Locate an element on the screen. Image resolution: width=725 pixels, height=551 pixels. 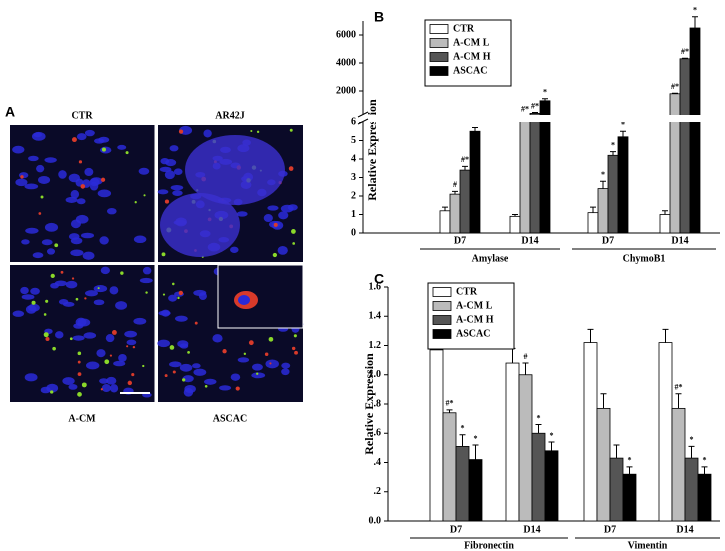
legend-label: A-CM L is located at coordinates (471, 42).